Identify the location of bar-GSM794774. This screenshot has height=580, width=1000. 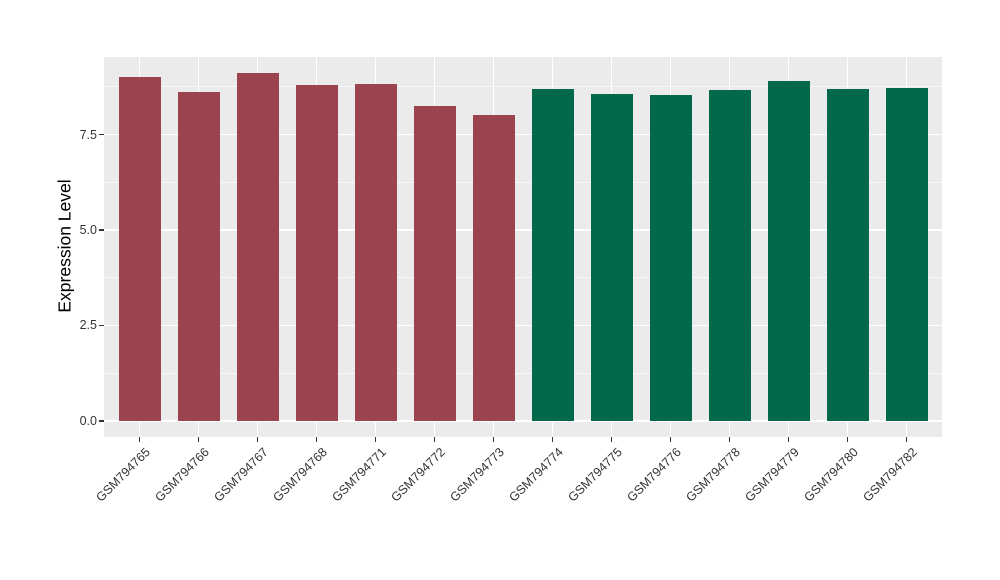
(552, 254).